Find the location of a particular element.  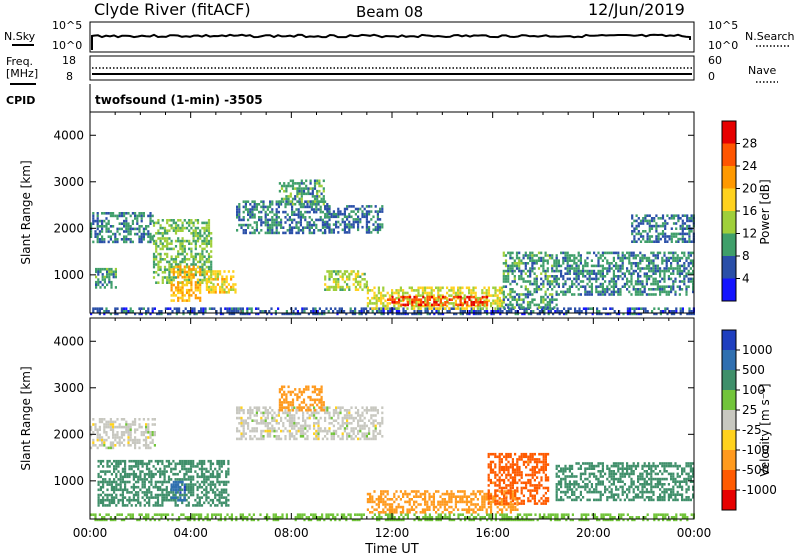

y-tick-label: 4000 is located at coordinates (68, 135).